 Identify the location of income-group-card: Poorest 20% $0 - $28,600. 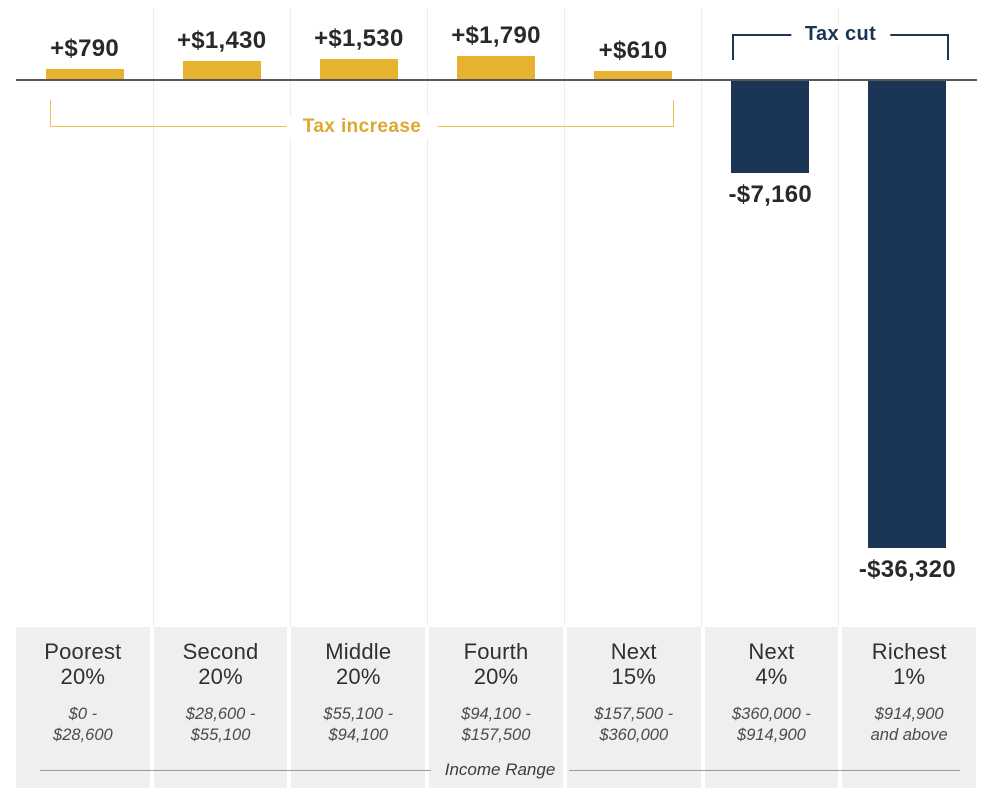
(83, 707).